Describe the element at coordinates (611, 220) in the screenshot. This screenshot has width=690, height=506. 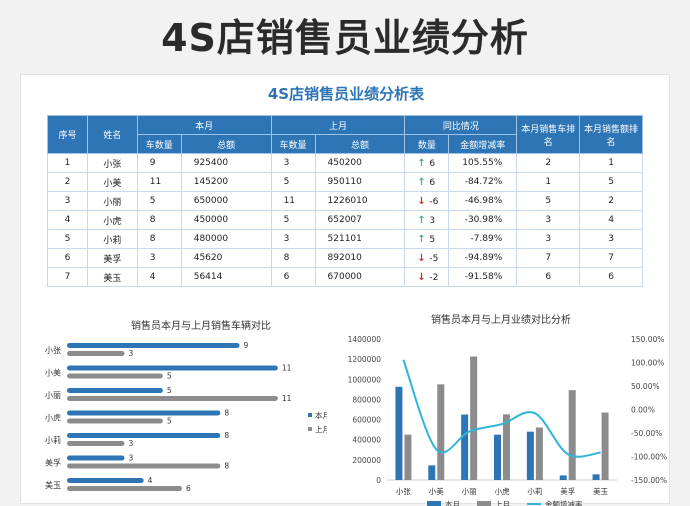
I see `cell-ar: 4` at that location.